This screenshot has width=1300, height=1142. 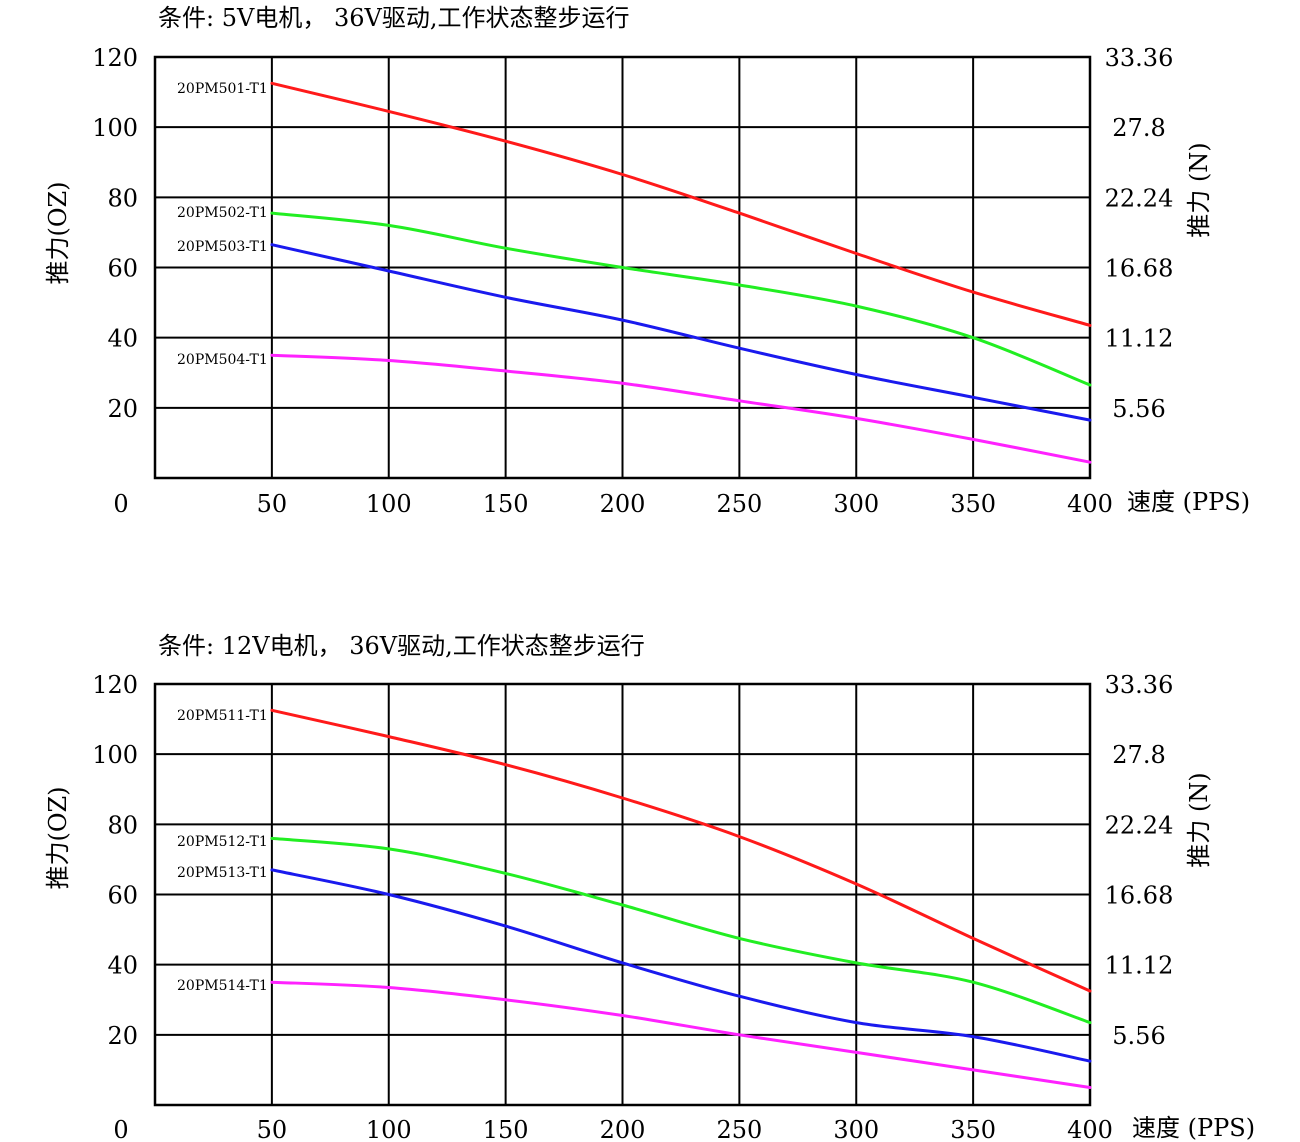 I want to click on series-labels: 20PM501-T1 20PM502-T1 20PM503-T1 20PM504-T1, so click(x=222, y=224).